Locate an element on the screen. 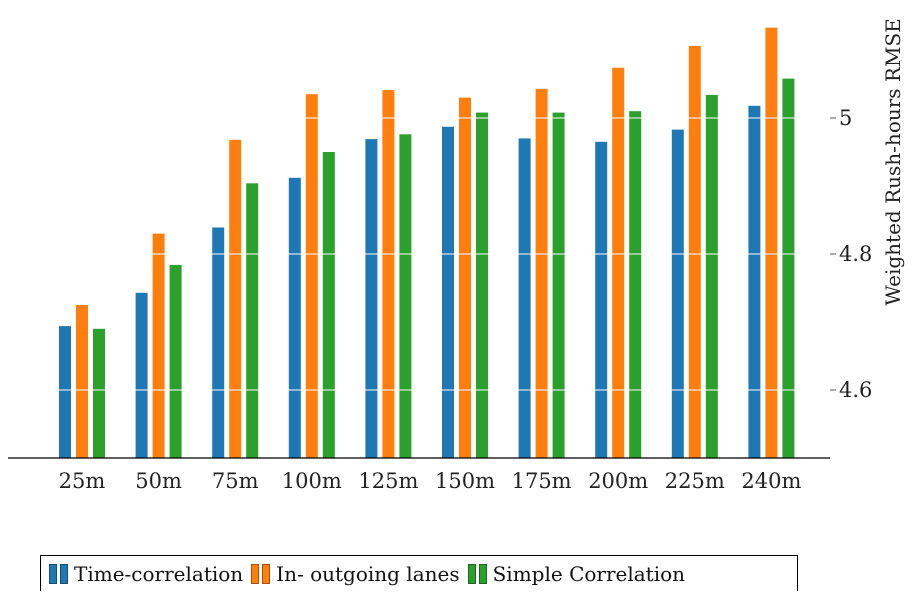 The height and width of the screenshot is (594, 918). legend-label-series-0: Time-correlation is located at coordinates (159, 573).